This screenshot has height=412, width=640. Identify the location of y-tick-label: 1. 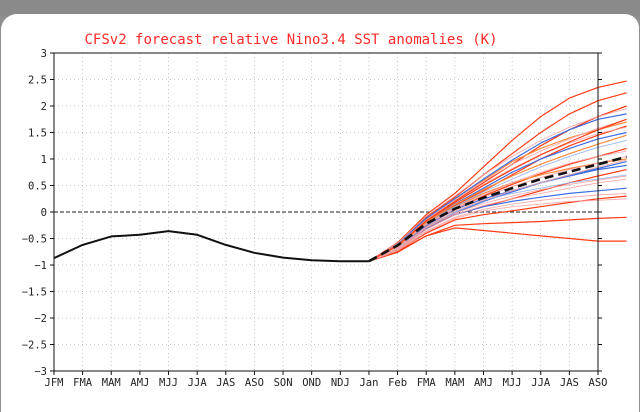
(44, 160).